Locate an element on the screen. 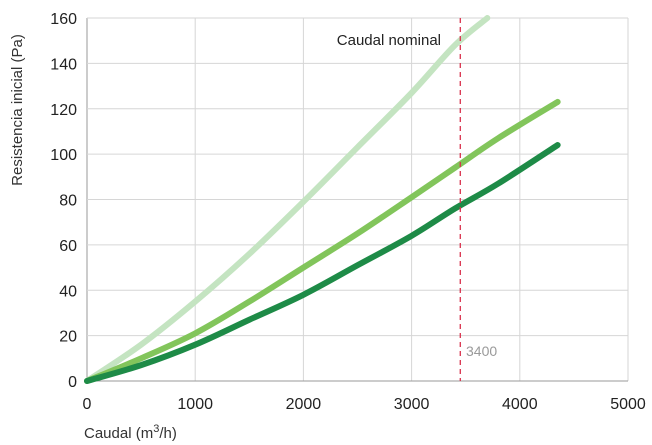 This screenshot has height=445, width=652. x-tick-label: 4000 is located at coordinates (520, 404).